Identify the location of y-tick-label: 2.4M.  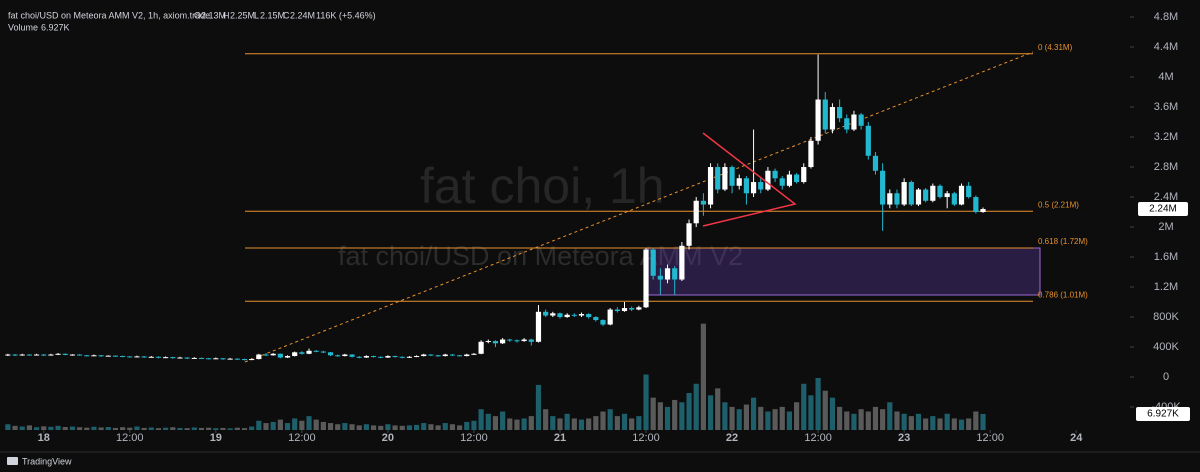
(1166, 197).